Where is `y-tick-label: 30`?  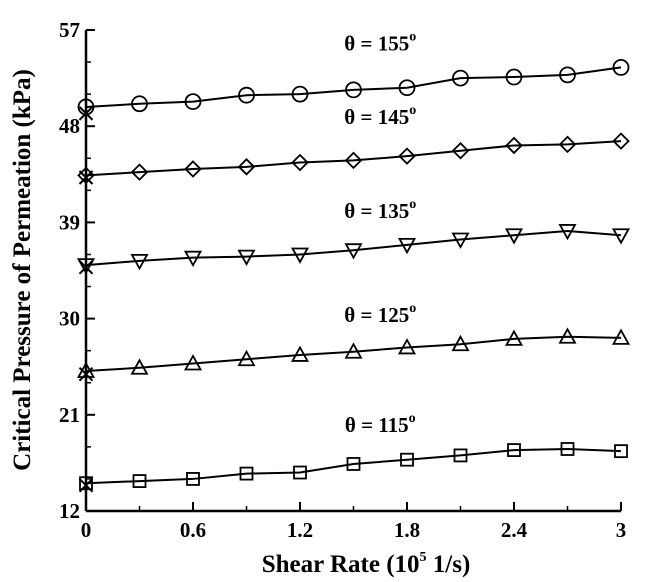 y-tick-label: 30 is located at coordinates (69, 319).